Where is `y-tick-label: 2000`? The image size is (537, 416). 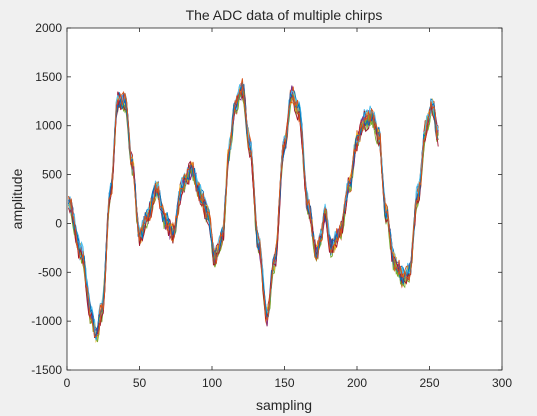 y-tick-label: 2000 is located at coordinates (48, 28).